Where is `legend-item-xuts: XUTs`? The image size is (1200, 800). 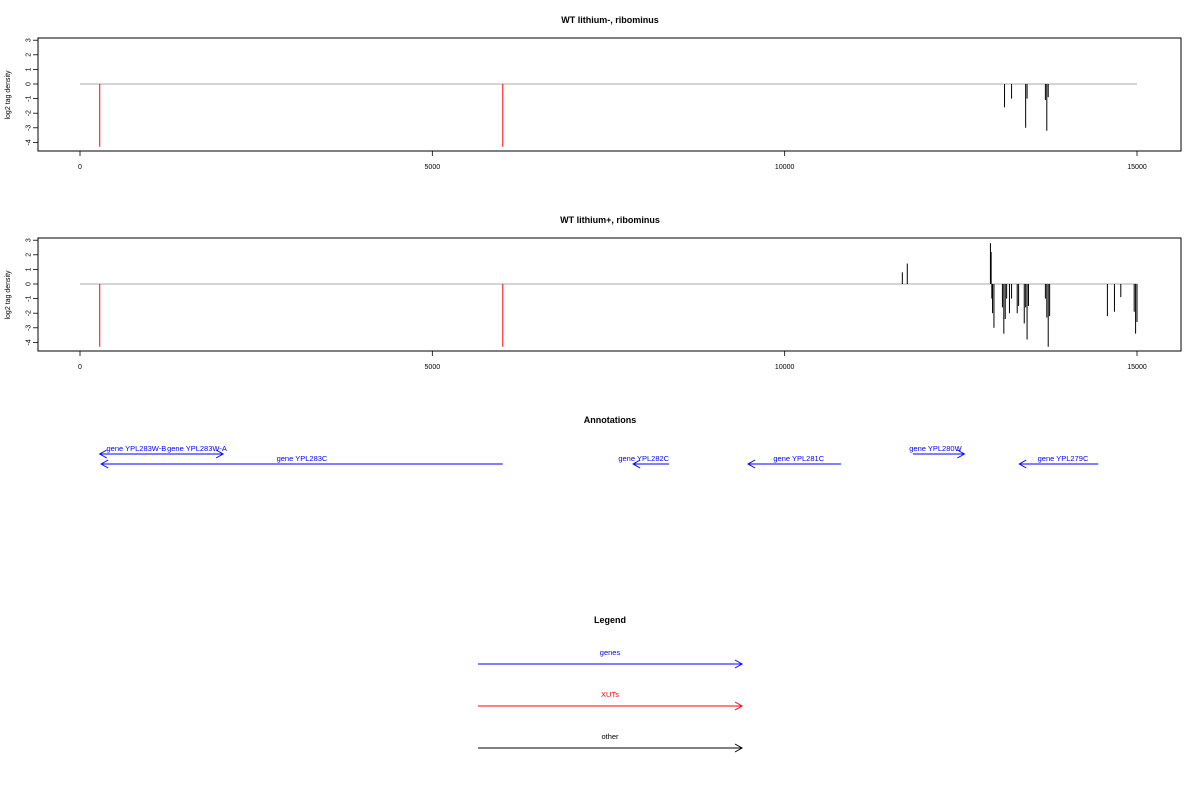
legend-item-xuts: XUTs is located at coordinates (611, 700).